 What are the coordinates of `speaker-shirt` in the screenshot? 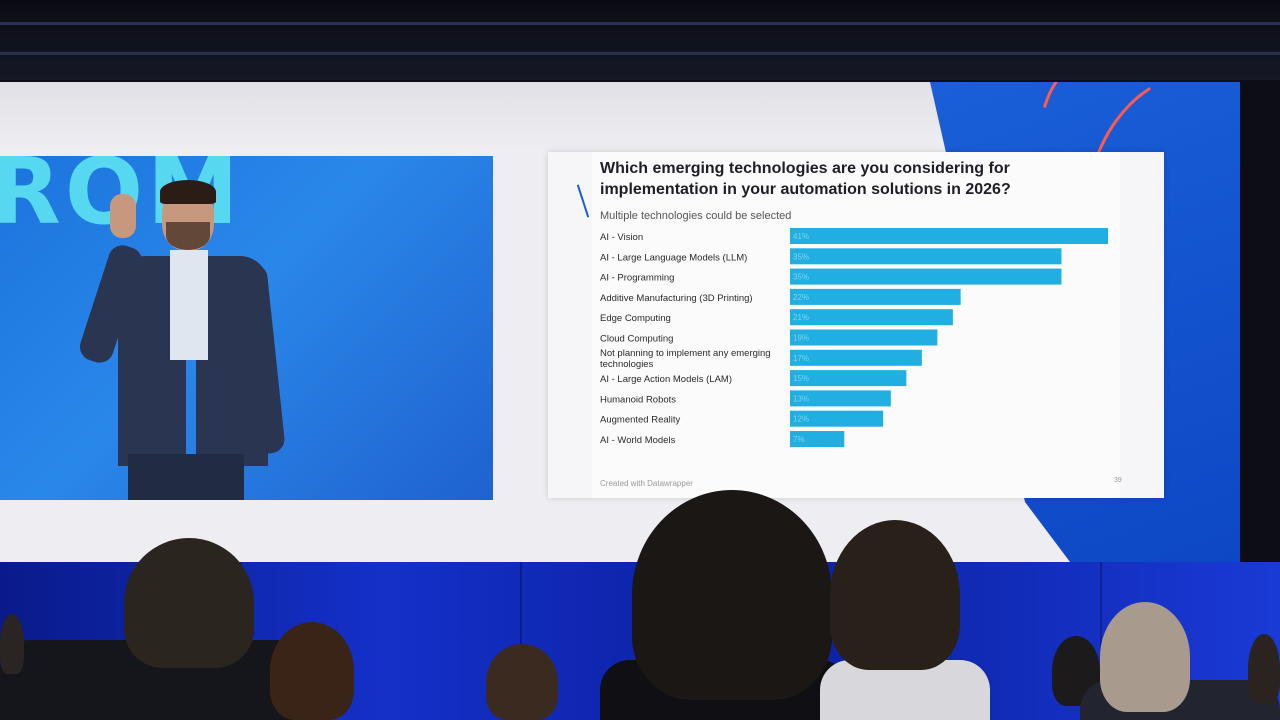 It's located at (189, 305).